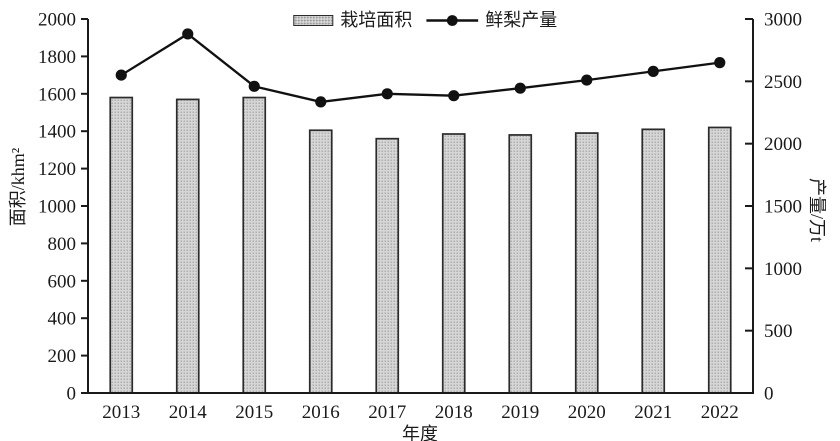 This screenshot has width=840, height=441. What do you see at coordinates (254, 245) in the screenshot?
I see `bar-2015` at bounding box center [254, 245].